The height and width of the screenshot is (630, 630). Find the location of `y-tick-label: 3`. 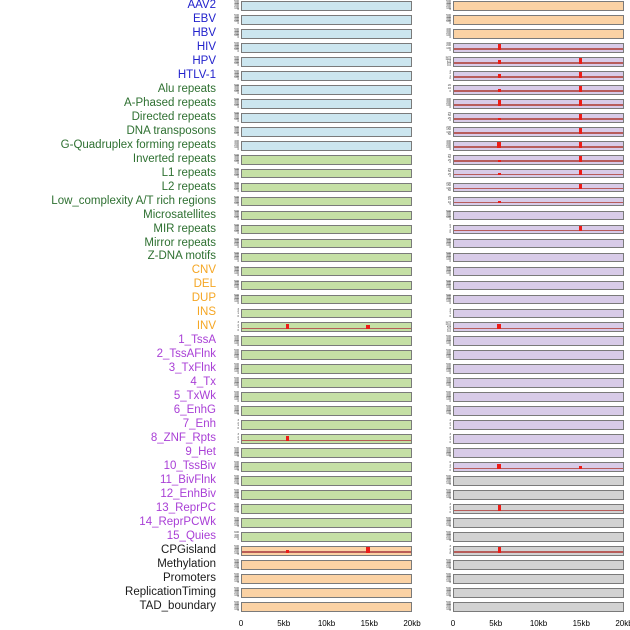

y-tick-label: 3 is located at coordinates (238, 434).